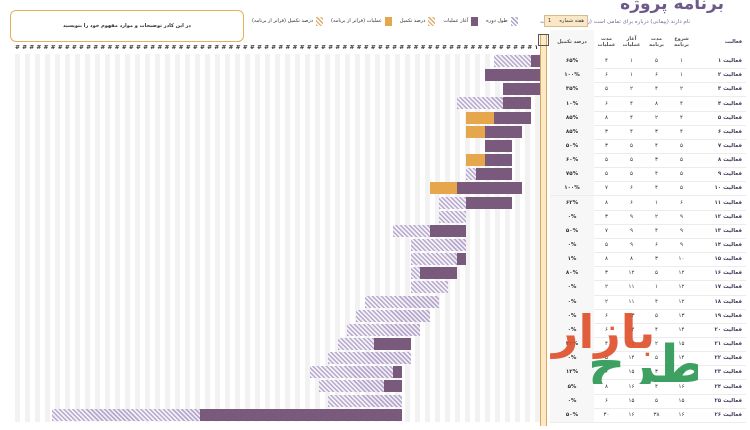 The height and width of the screenshot is (430, 750). What do you see at coordinates (572, 103) in the screenshot?
I see `percent-complete: ۱۰%` at bounding box center [572, 103].